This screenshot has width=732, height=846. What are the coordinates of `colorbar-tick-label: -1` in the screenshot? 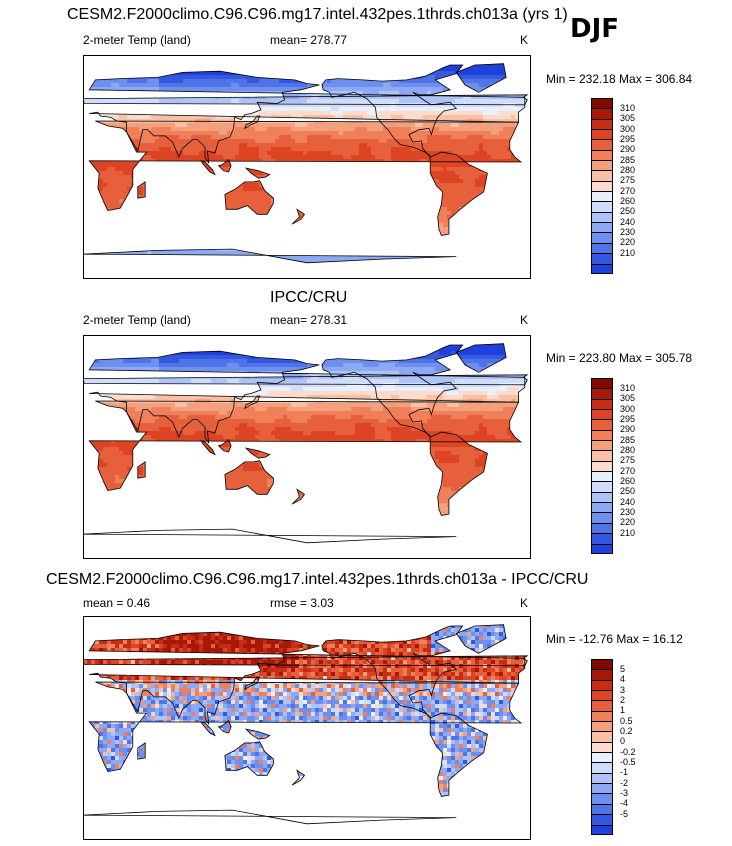 It's located at (624, 772).